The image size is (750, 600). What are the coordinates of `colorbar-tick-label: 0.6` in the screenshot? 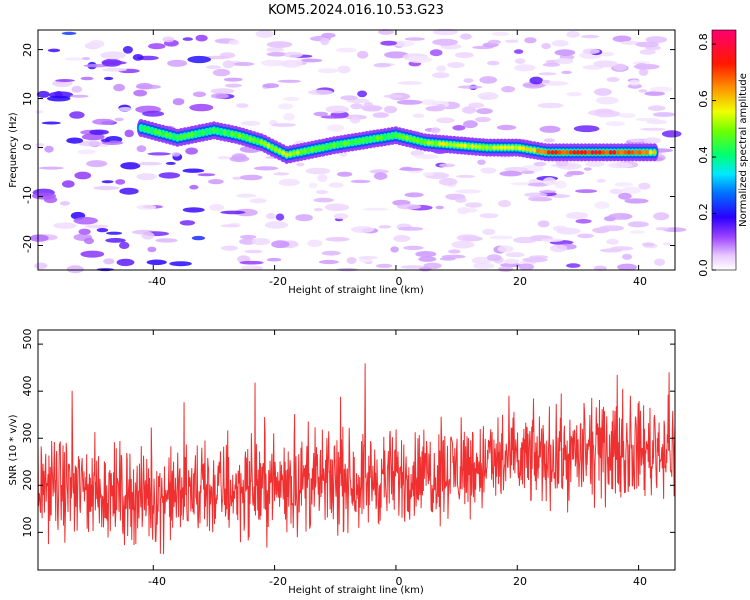 It's located at (703, 99).